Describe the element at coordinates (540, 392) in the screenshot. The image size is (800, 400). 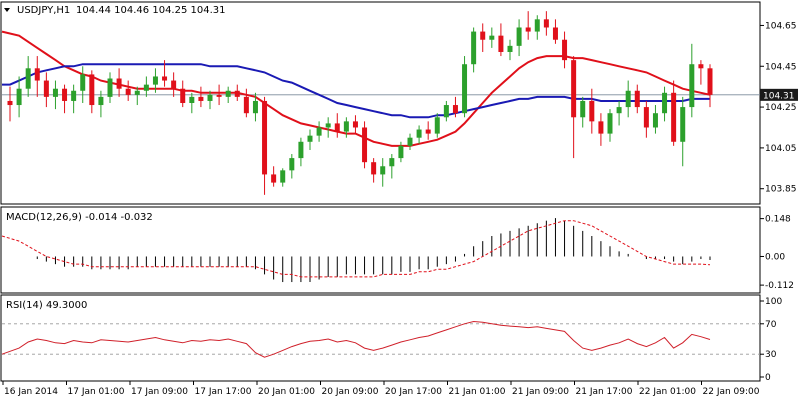
I see `time-tick-label: 21 Jan 09:00` at that location.